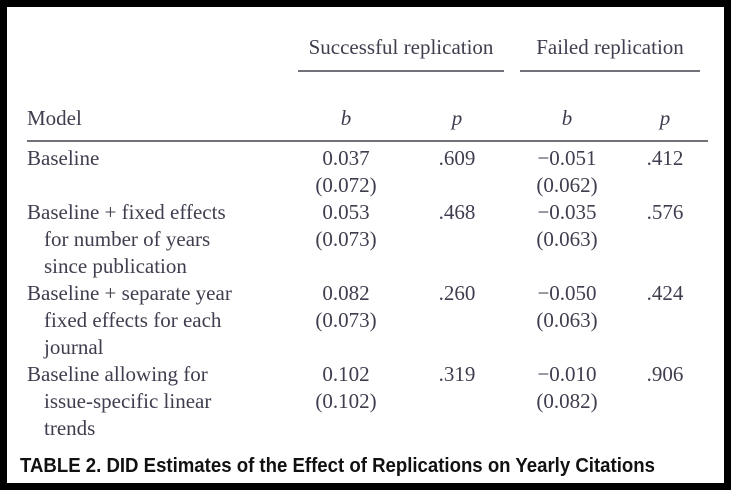 Image resolution: width=731 pixels, height=490 pixels. Describe the element at coordinates (567, 107) in the screenshot. I see `column-header-b-failed: b` at that location.